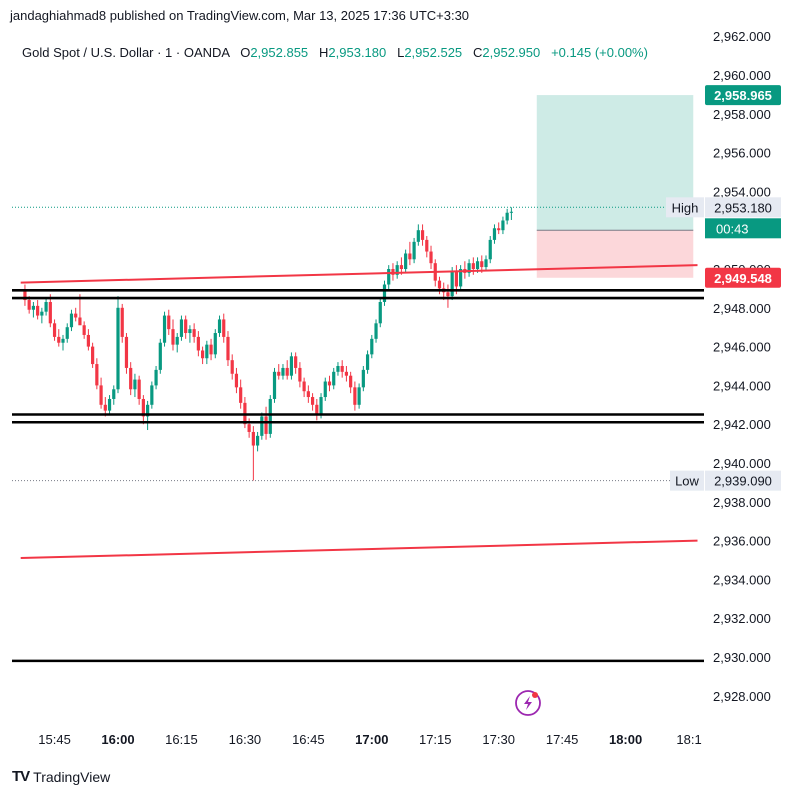  What do you see at coordinates (743, 480) in the screenshot?
I see `low-value-bg` at bounding box center [743, 480].